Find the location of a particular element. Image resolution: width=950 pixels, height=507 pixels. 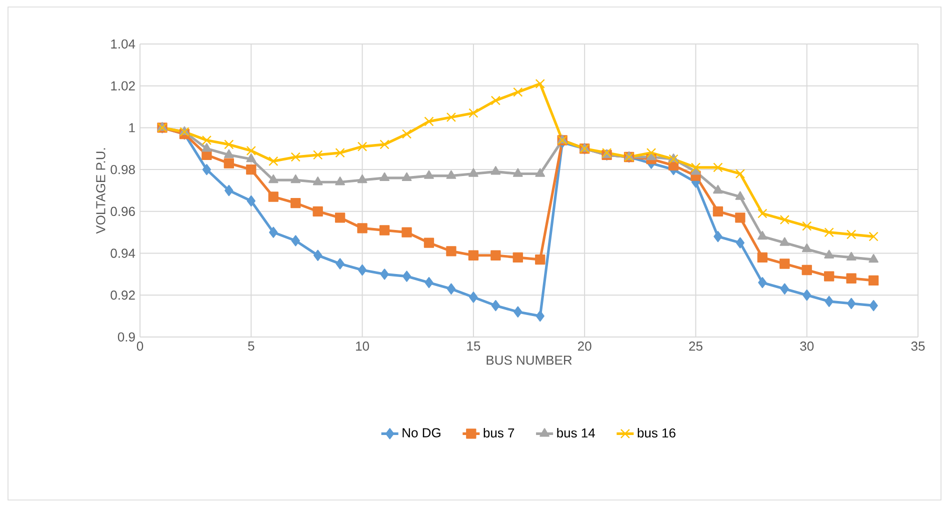

legend-label: bus 16 is located at coordinates (657, 433).